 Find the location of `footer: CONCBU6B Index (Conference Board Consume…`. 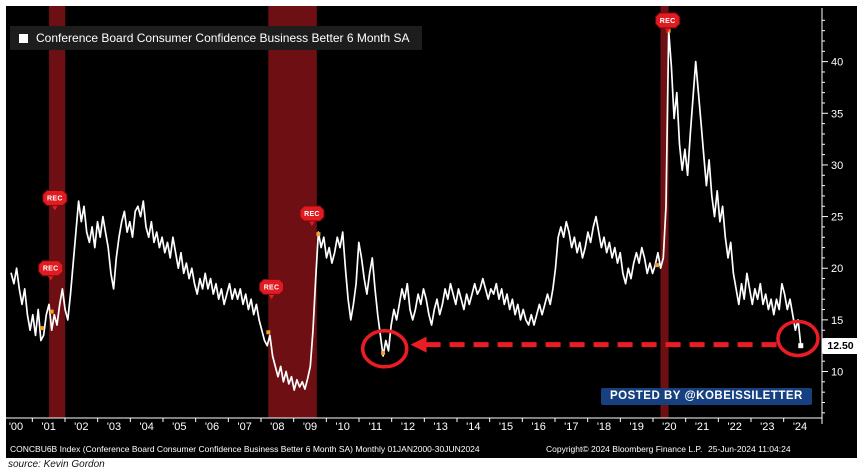

footer: CONCBU6B Index (Conference Board Consume… is located at coordinates (428, 450).